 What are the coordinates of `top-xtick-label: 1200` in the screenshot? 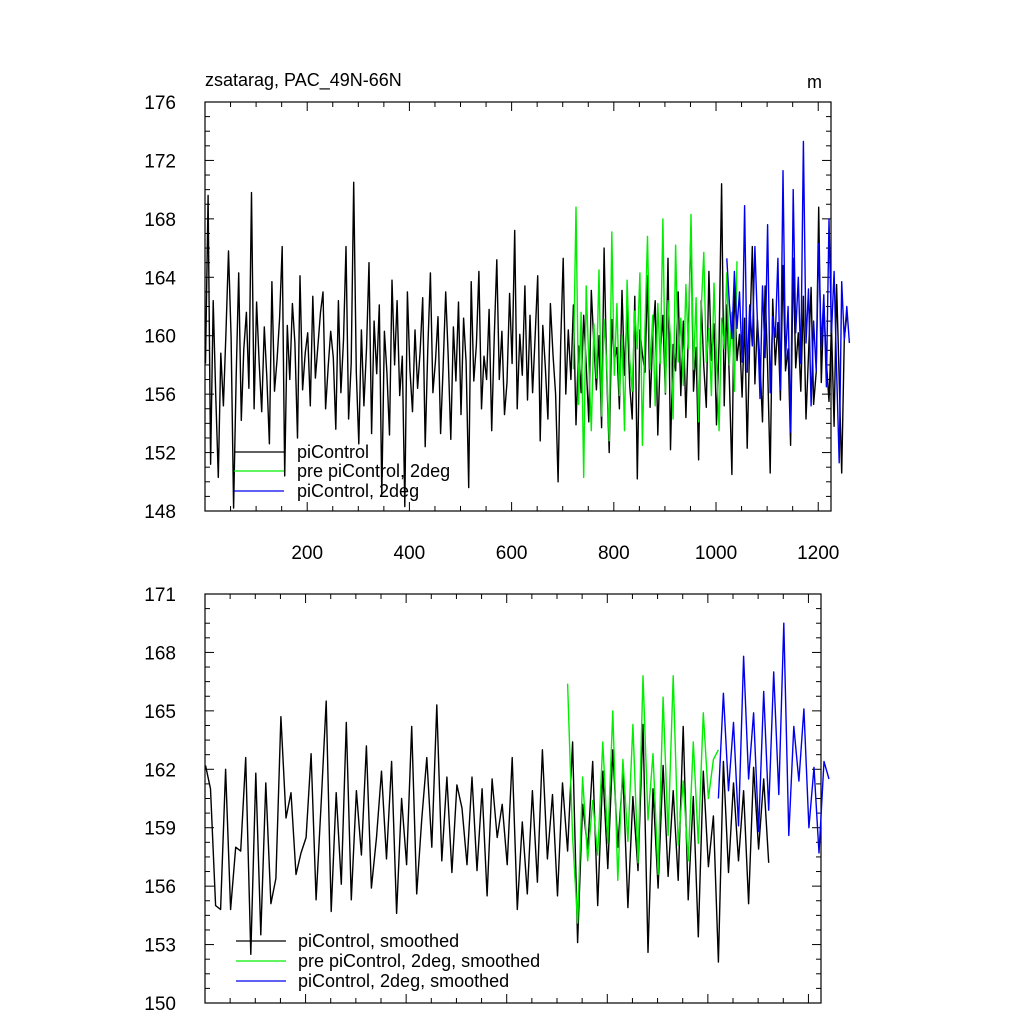 It's located at (818, 553).